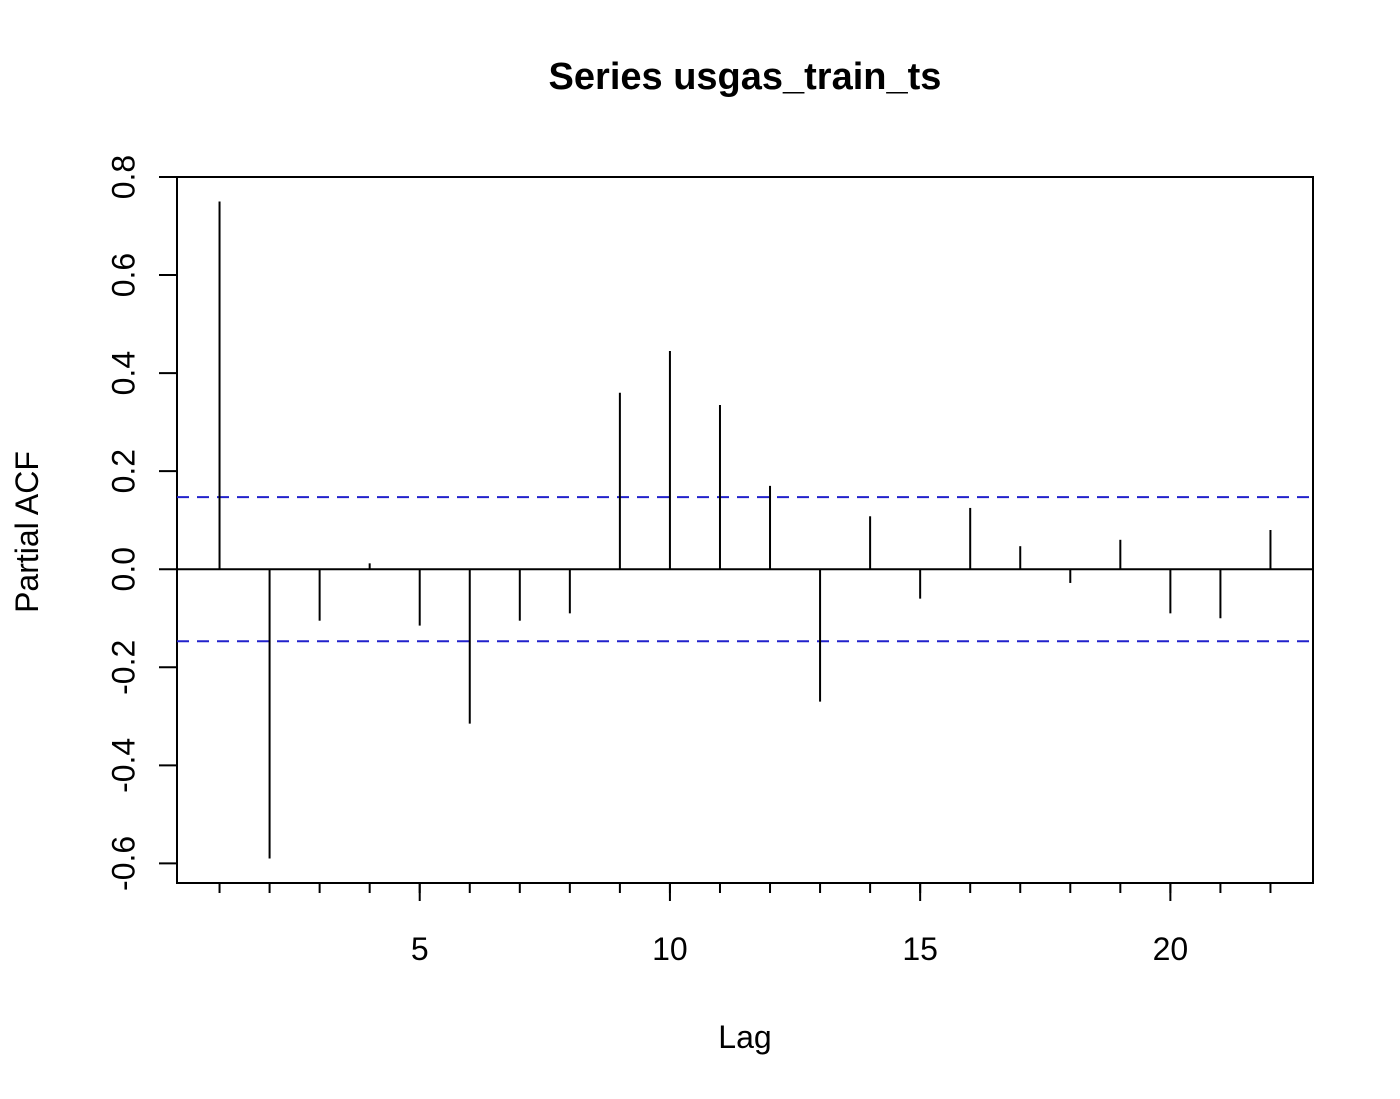 This screenshot has height=1099, width=1400. I want to click on chart-title: Series usgas_train_ts, so click(745, 77).